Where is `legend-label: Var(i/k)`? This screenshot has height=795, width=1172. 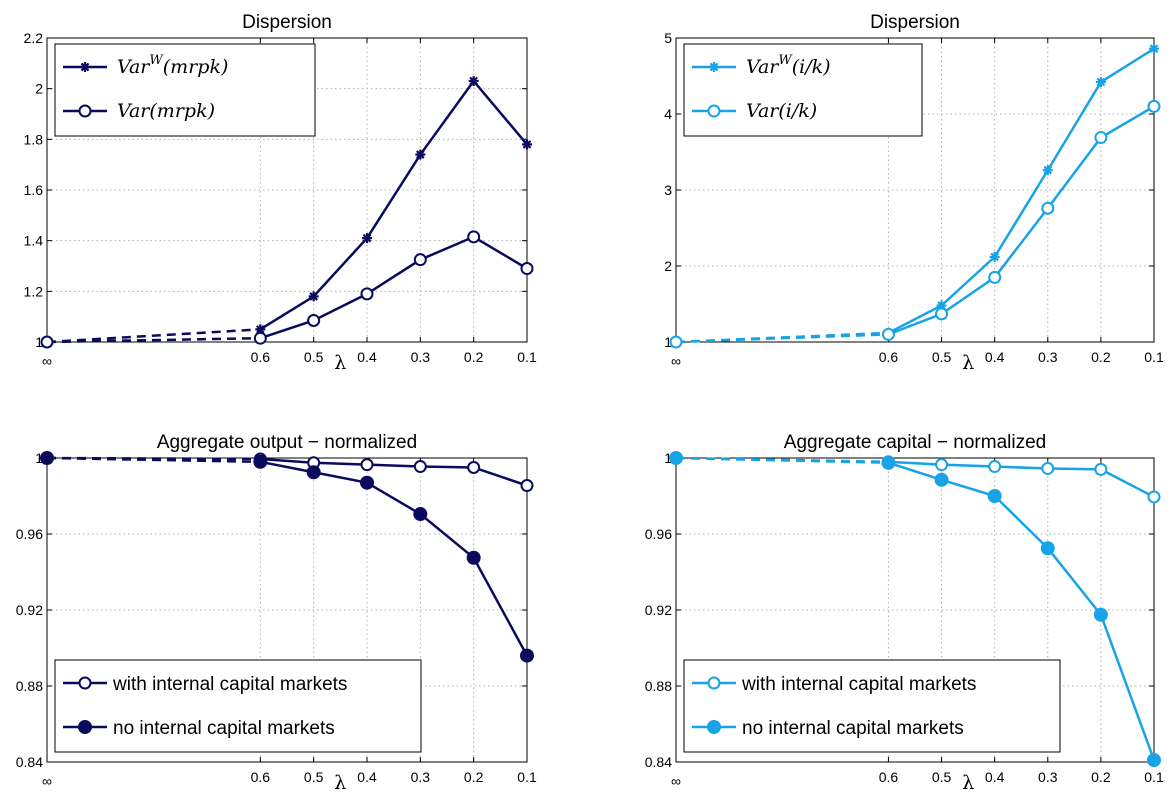 legend-label: Var(i/k) is located at coordinates (781, 111).